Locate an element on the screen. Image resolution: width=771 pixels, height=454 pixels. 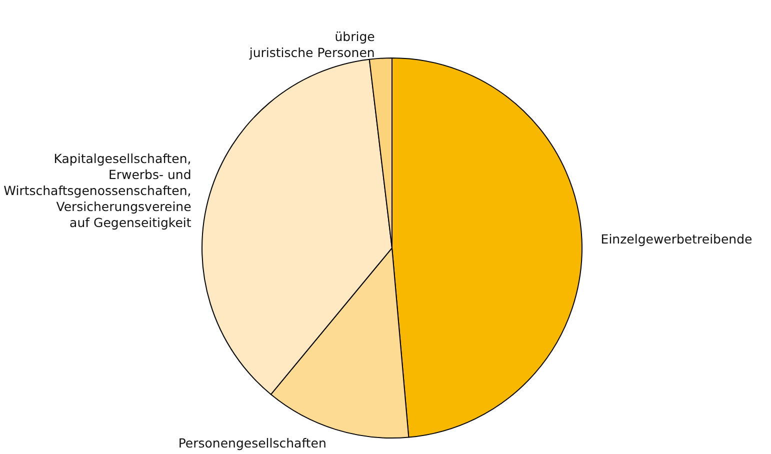
slice-label: Einzelgewerbetreibende is located at coordinates (676, 239).